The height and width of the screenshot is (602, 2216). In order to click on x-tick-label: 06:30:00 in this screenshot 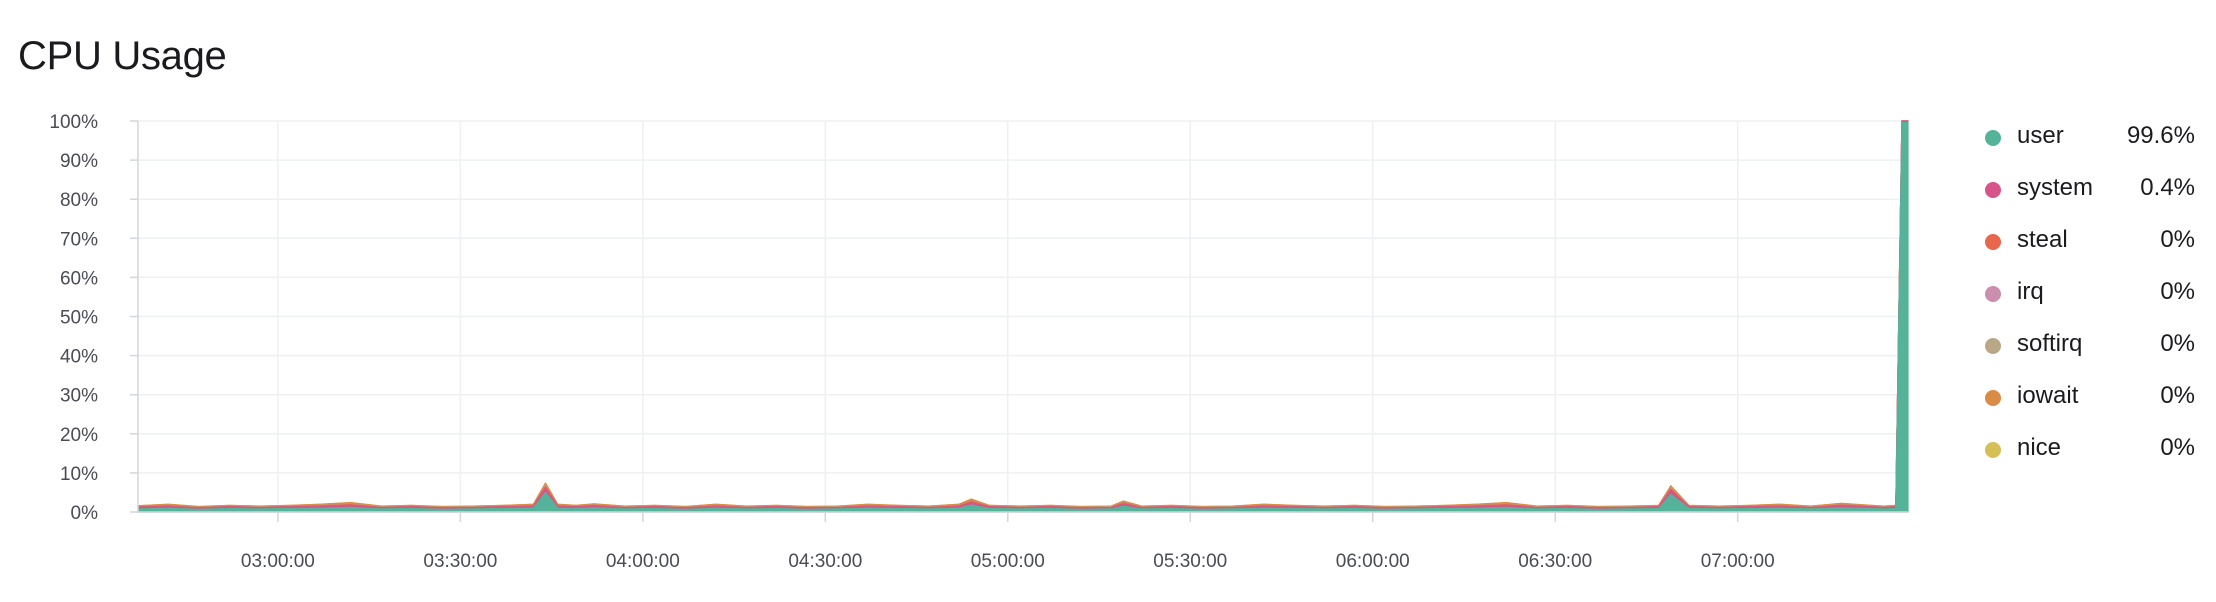, I will do `click(1555, 561)`.